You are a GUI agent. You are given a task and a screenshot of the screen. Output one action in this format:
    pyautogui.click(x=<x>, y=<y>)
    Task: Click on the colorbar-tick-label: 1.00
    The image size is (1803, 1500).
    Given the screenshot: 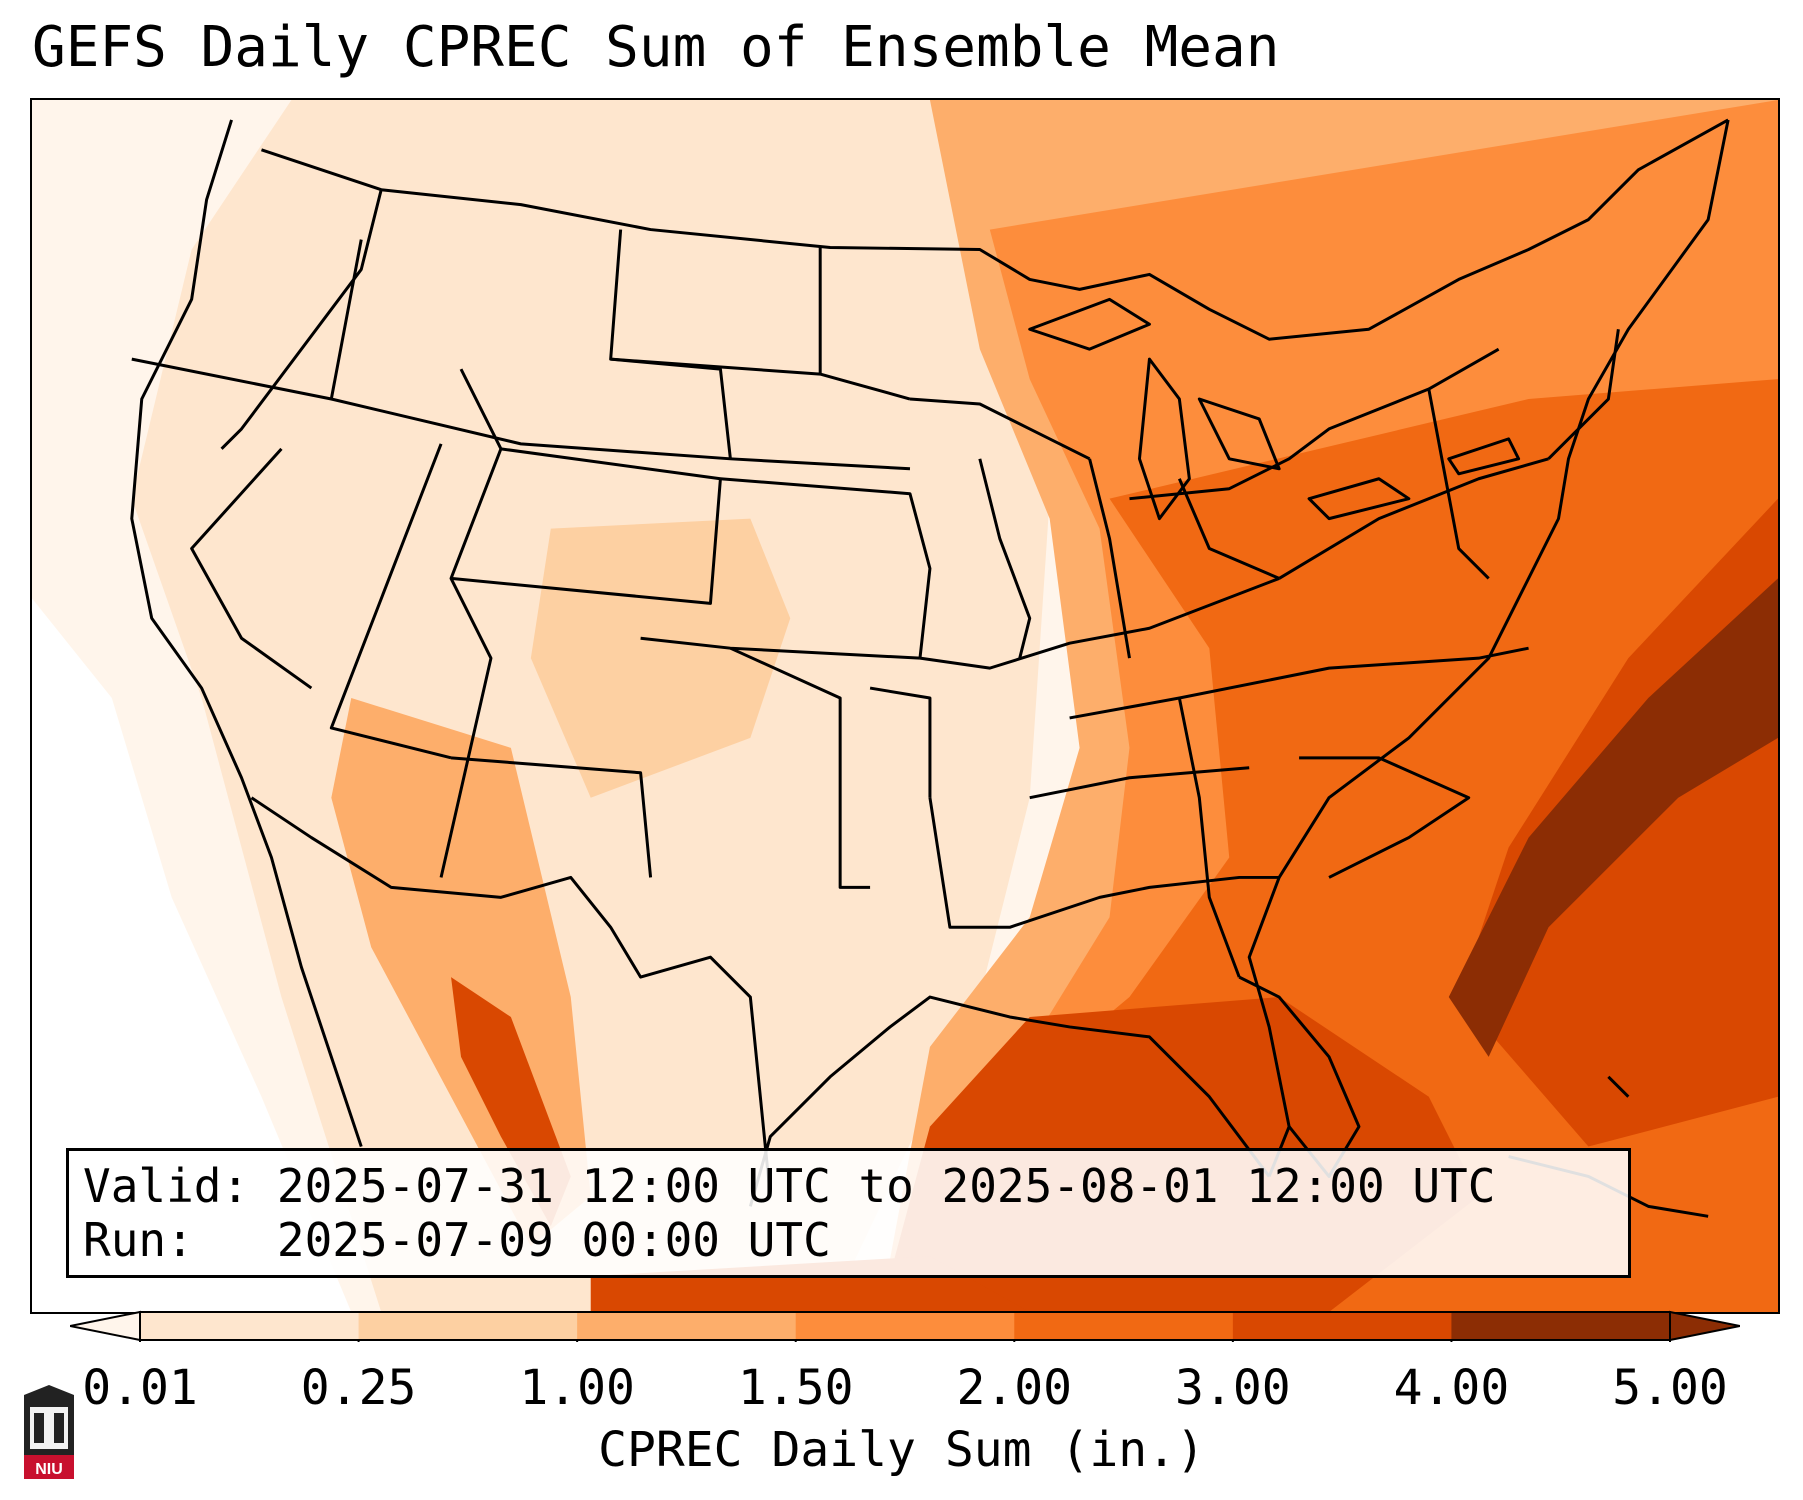 What is the action you would take?
    pyautogui.click(x=577, y=1388)
    